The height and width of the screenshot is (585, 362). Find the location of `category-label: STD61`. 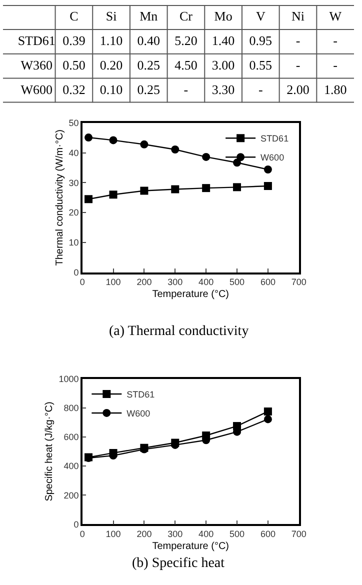

category-label: STD61 is located at coordinates (37, 40).